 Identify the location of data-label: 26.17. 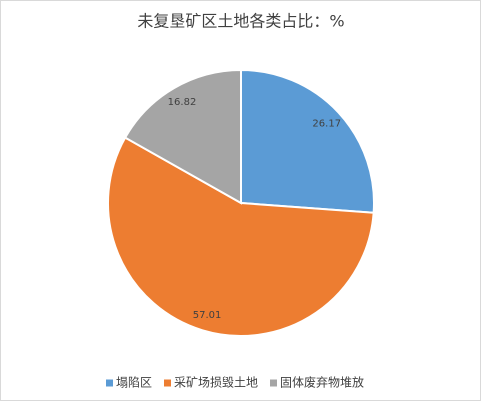
(326, 123).